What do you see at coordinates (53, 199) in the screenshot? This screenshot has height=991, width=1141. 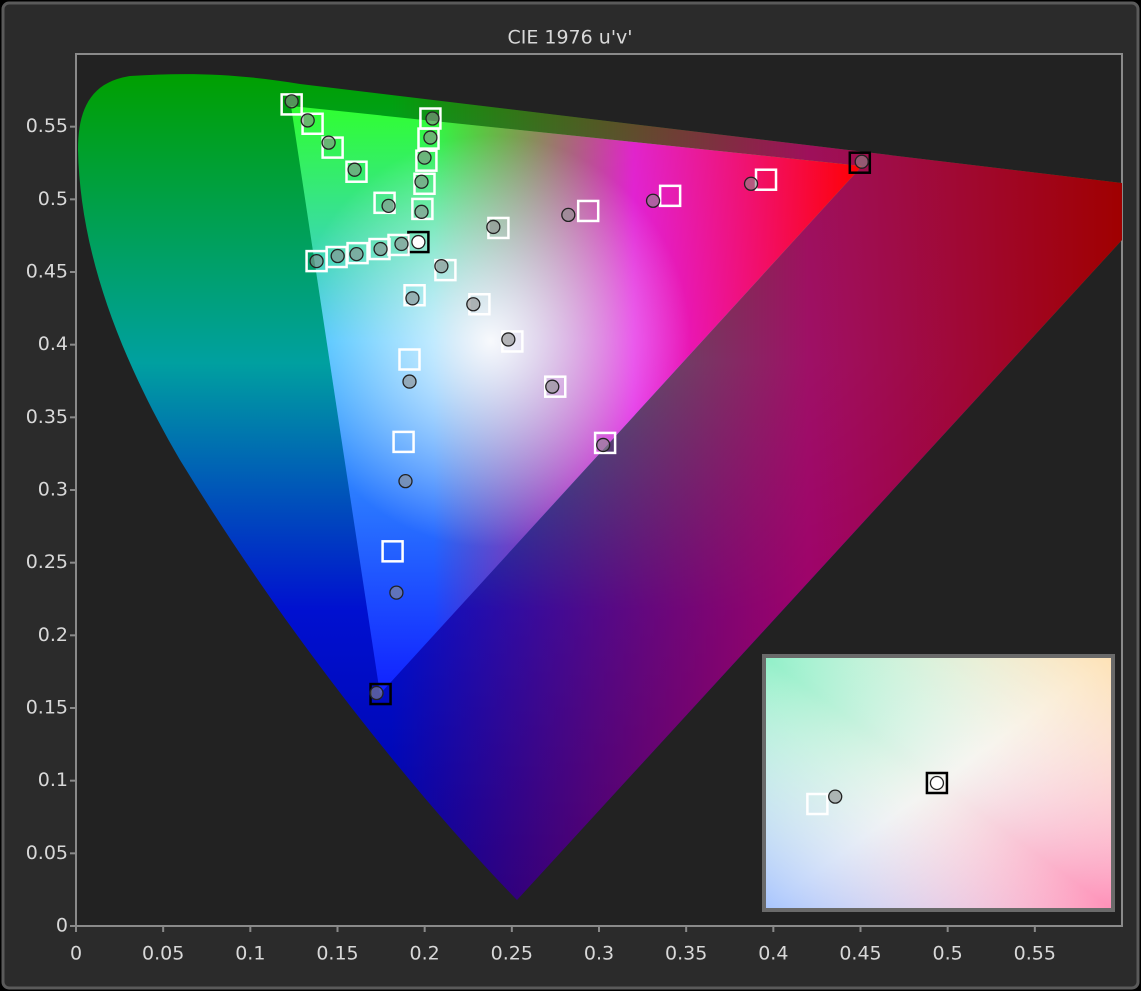 I see `y-tick-label: 0.5` at bounding box center [53, 199].